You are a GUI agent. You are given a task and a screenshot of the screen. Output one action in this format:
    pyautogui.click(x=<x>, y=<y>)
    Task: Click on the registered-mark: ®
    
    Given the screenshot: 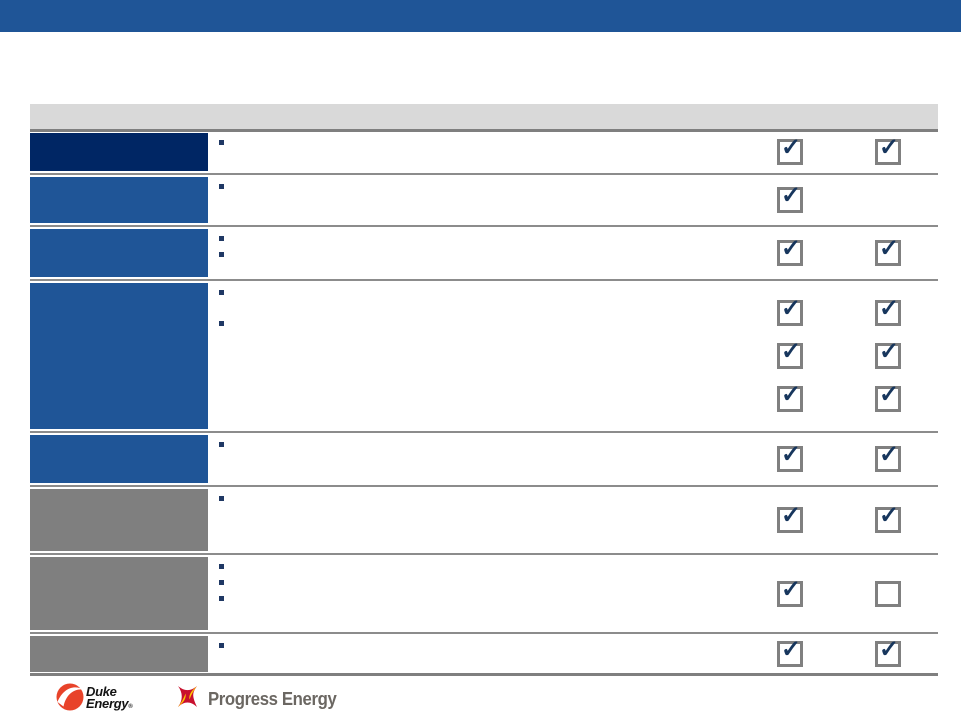 What is the action you would take?
    pyautogui.click(x=130, y=706)
    